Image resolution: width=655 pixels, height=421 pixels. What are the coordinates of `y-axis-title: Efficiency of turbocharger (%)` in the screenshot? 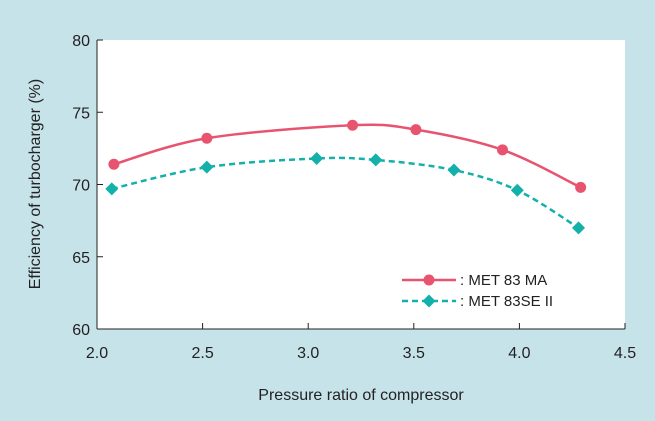 It's located at (35, 184).